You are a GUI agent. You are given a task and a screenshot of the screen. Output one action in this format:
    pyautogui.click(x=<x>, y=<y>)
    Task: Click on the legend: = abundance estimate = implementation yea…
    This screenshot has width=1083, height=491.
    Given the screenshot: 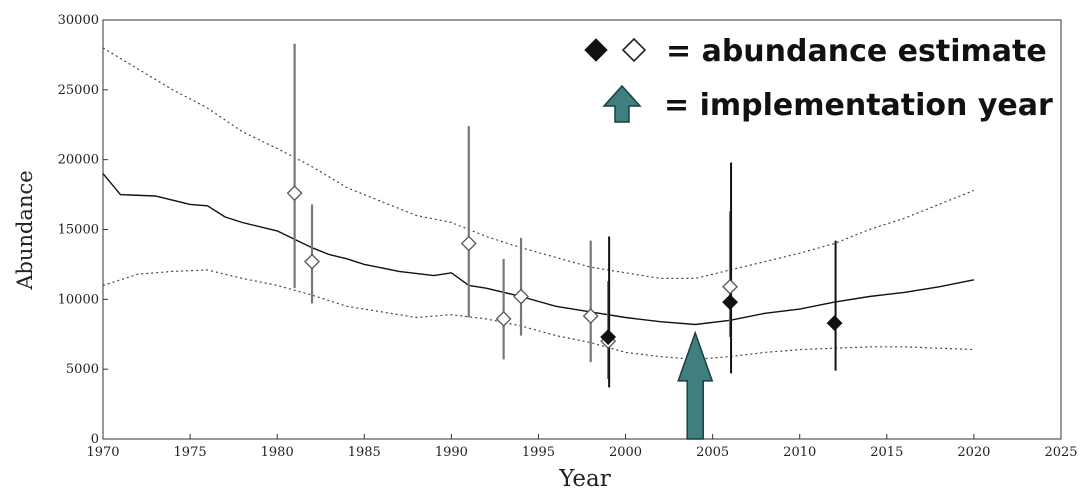 What is the action you would take?
    pyautogui.click(x=818, y=78)
    